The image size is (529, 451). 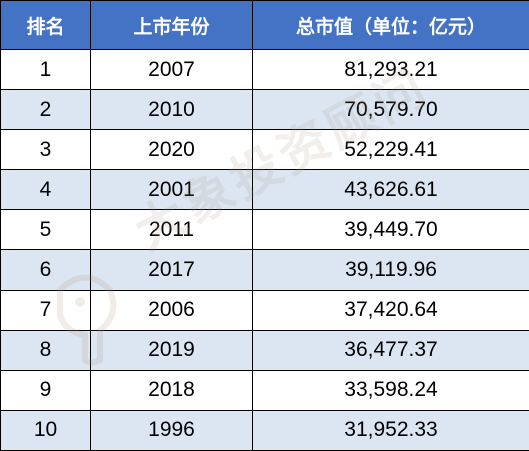 I want to click on cell-rank: 9, so click(x=45, y=390).